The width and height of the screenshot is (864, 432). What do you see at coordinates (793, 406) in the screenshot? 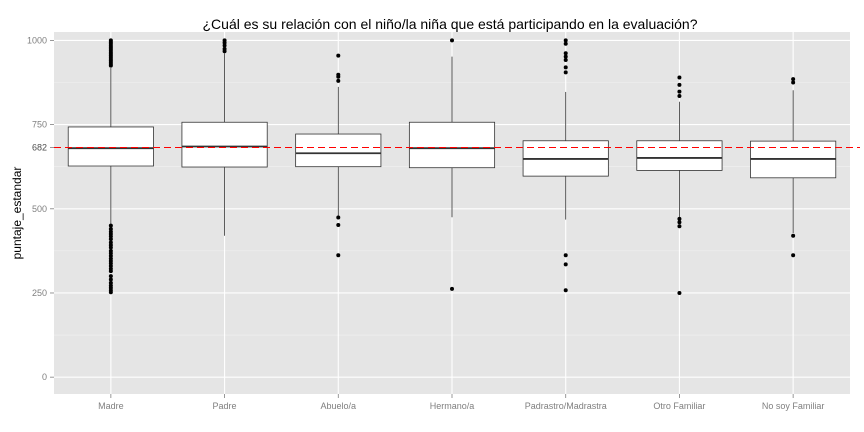
I see `x-tick-label: No soy Familiar` at bounding box center [793, 406].